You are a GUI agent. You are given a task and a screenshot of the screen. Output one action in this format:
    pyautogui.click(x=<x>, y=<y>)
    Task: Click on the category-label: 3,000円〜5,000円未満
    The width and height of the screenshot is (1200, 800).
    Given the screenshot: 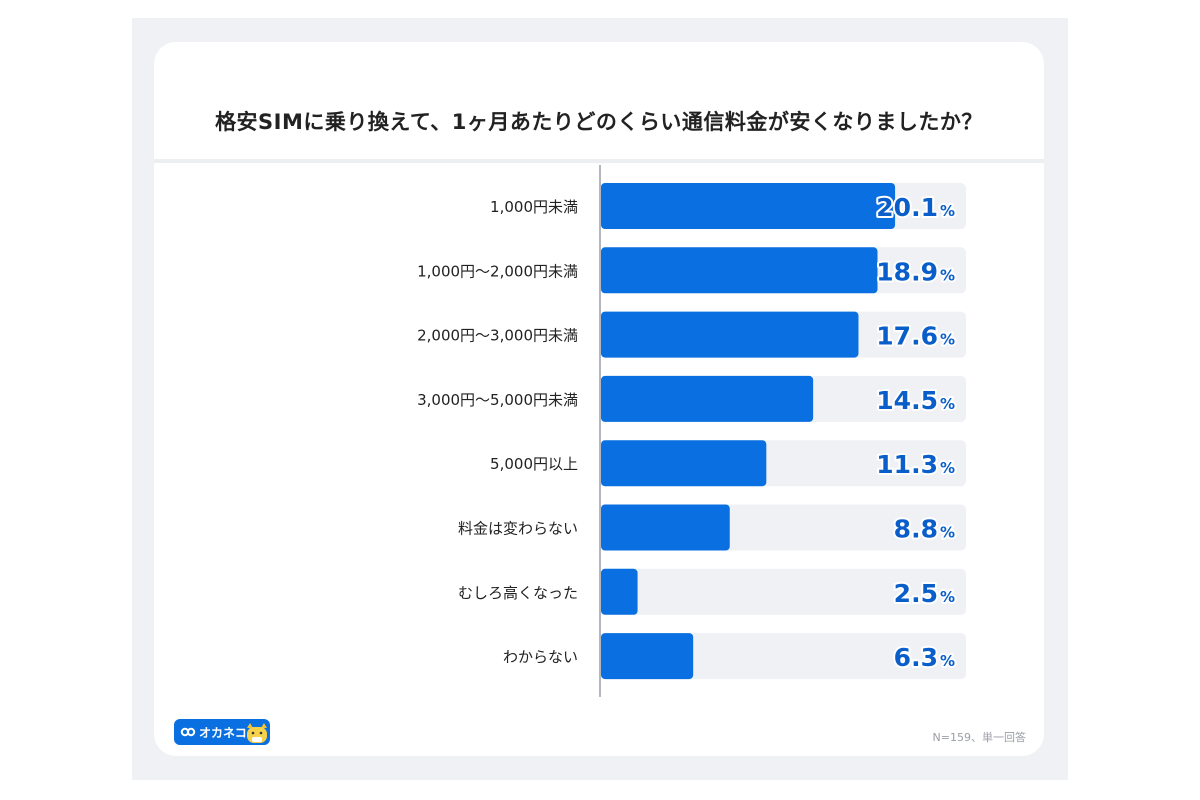 What is the action you would take?
    pyautogui.click(x=497, y=400)
    